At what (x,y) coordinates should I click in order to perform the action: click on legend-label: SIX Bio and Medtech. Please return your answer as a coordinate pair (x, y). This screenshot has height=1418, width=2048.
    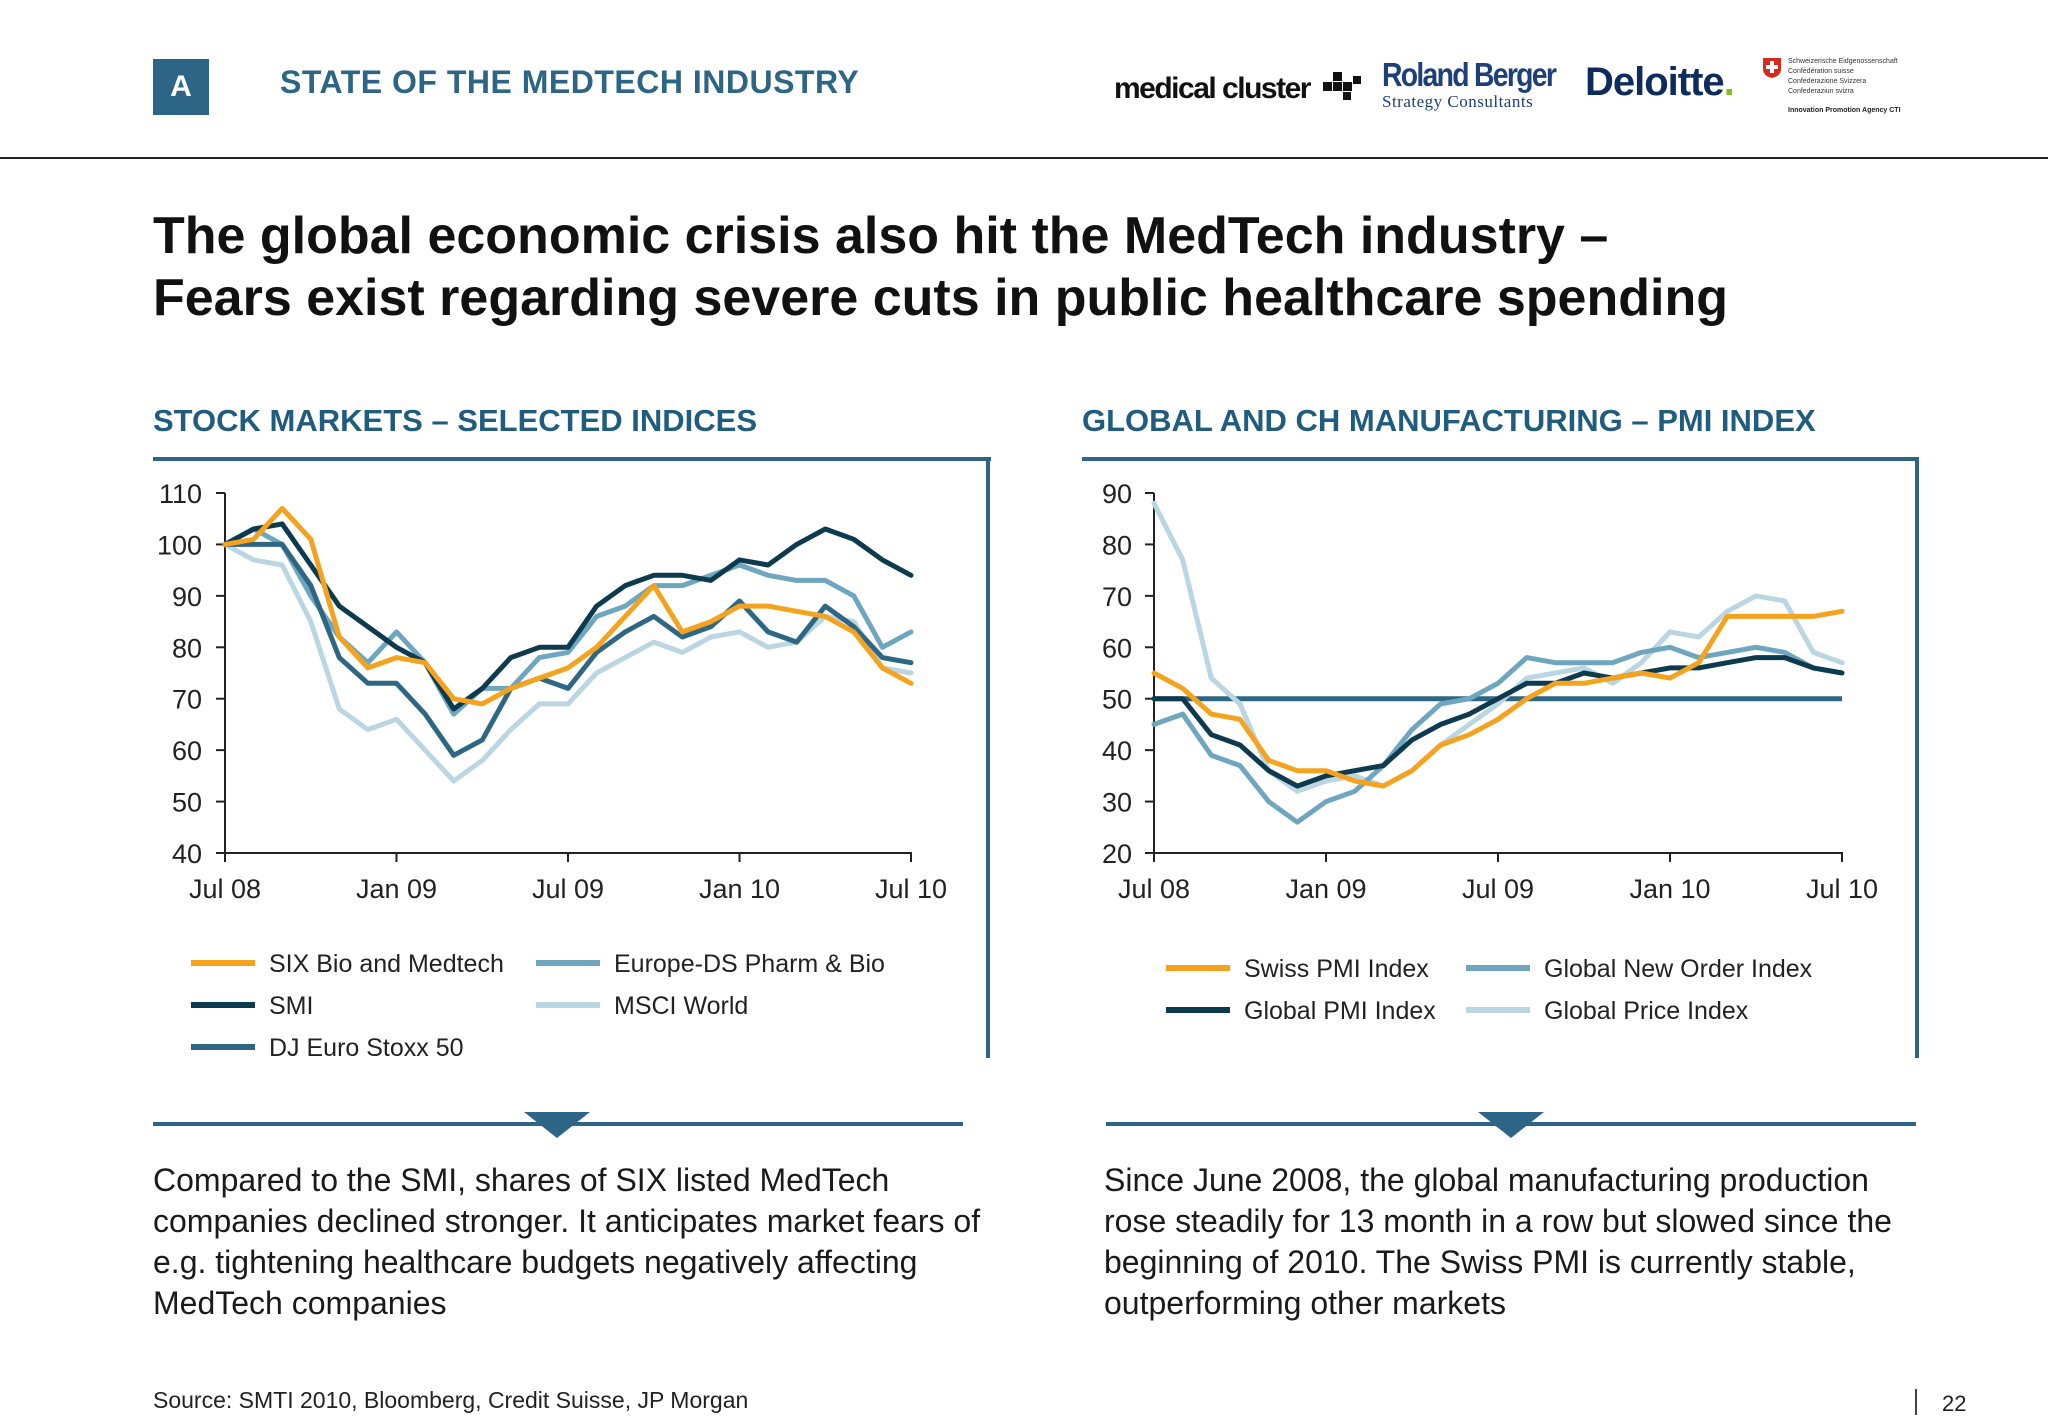
    Looking at the image, I should click on (386, 964).